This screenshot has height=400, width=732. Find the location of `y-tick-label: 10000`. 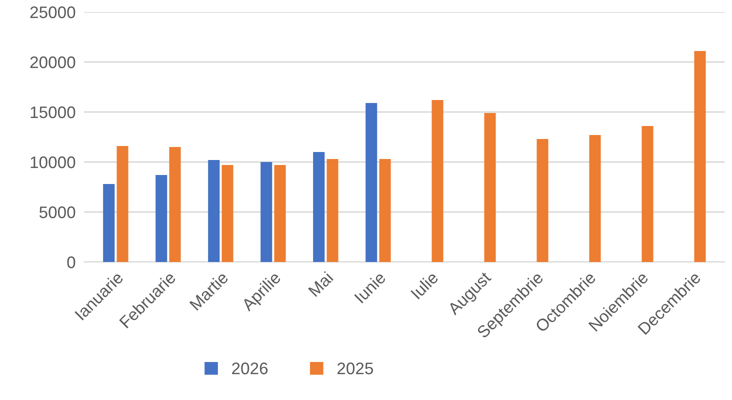

y-tick-label: 10000 is located at coordinates (53, 162).